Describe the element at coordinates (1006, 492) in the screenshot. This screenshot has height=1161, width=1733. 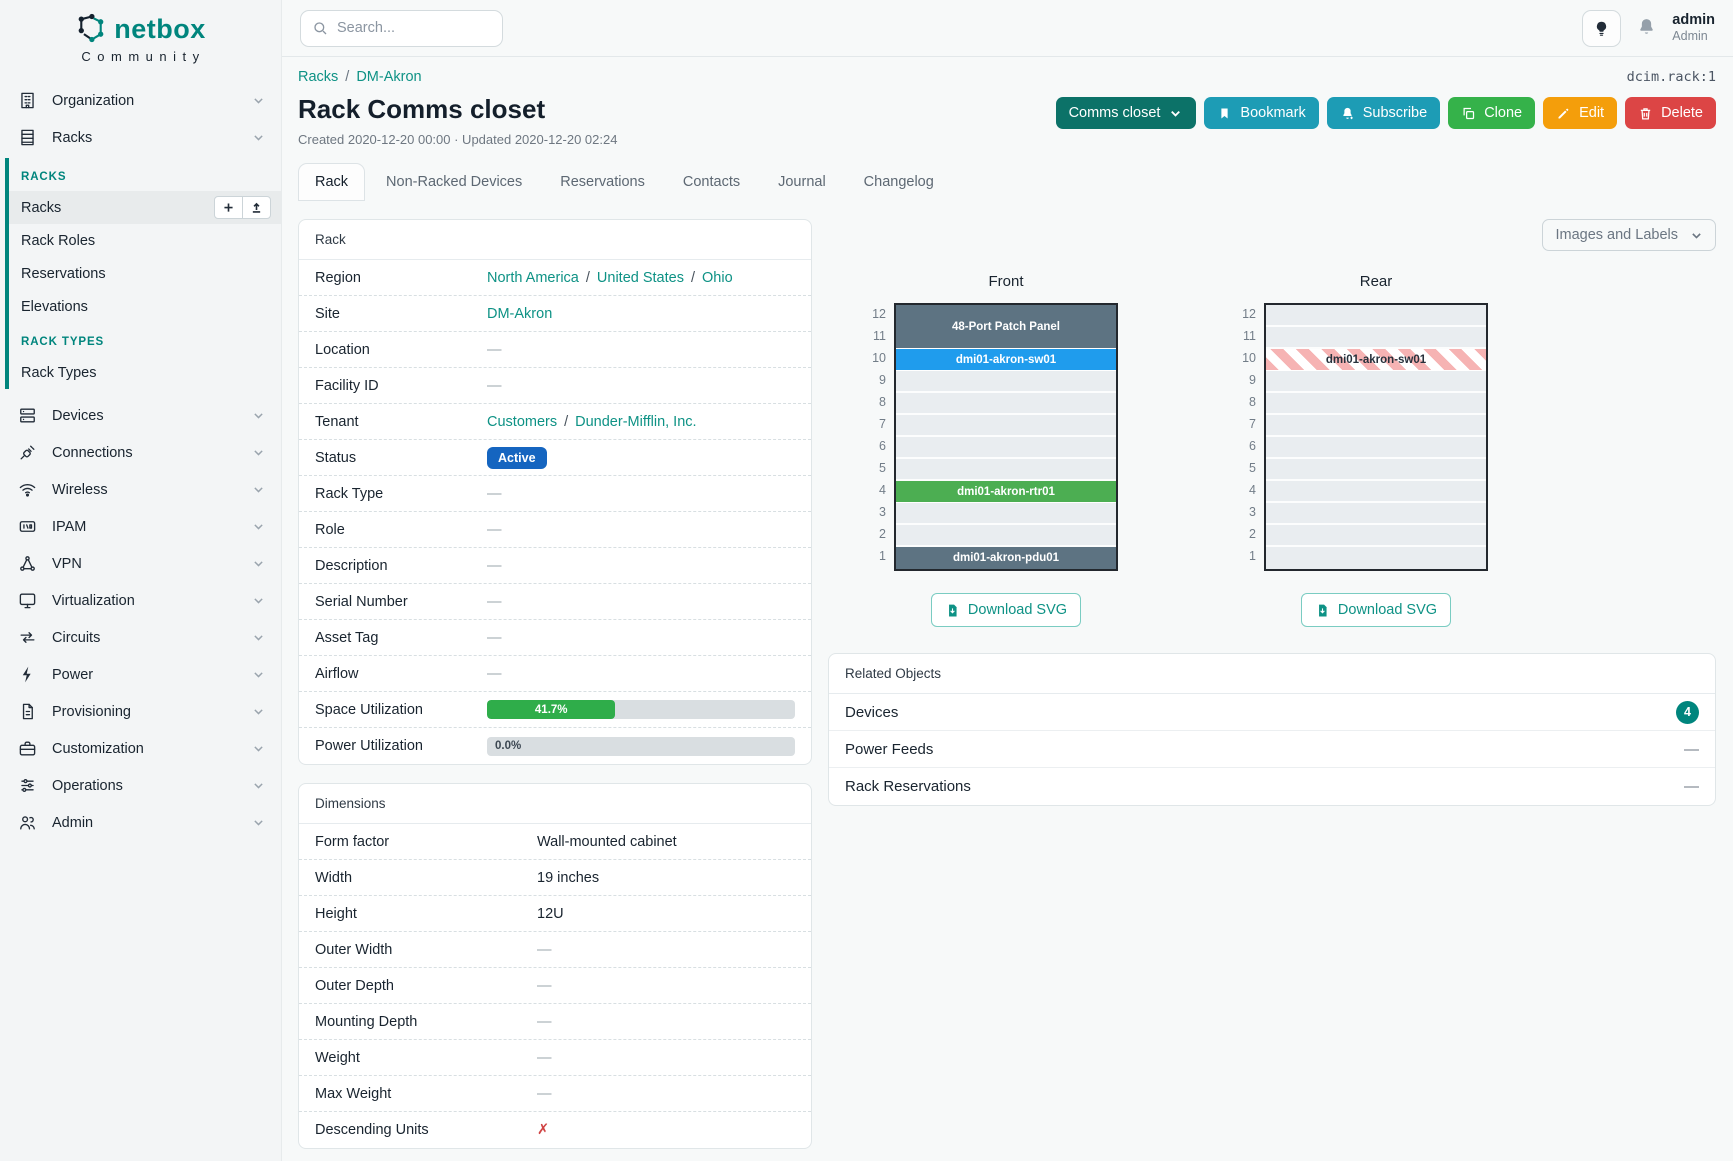
I see `rack-device: dmi01-akron-rtr01` at that location.